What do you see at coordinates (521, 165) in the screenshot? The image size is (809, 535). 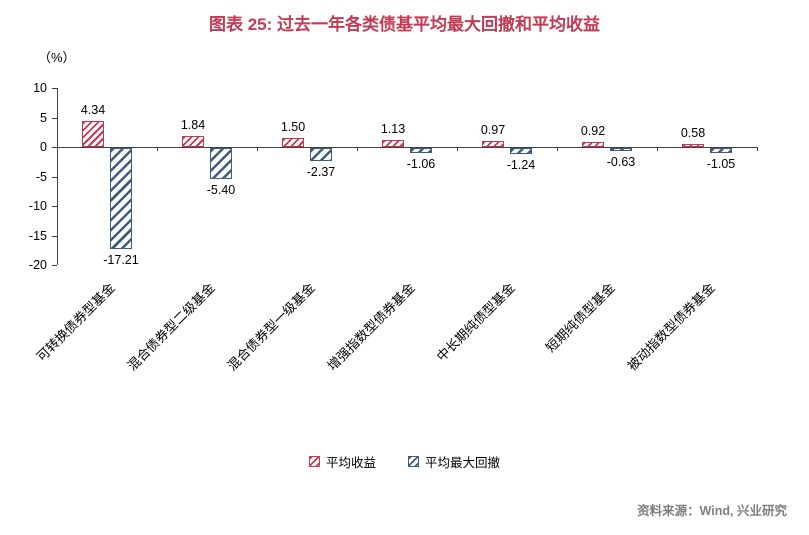 I see `value-label: -1.24` at bounding box center [521, 165].